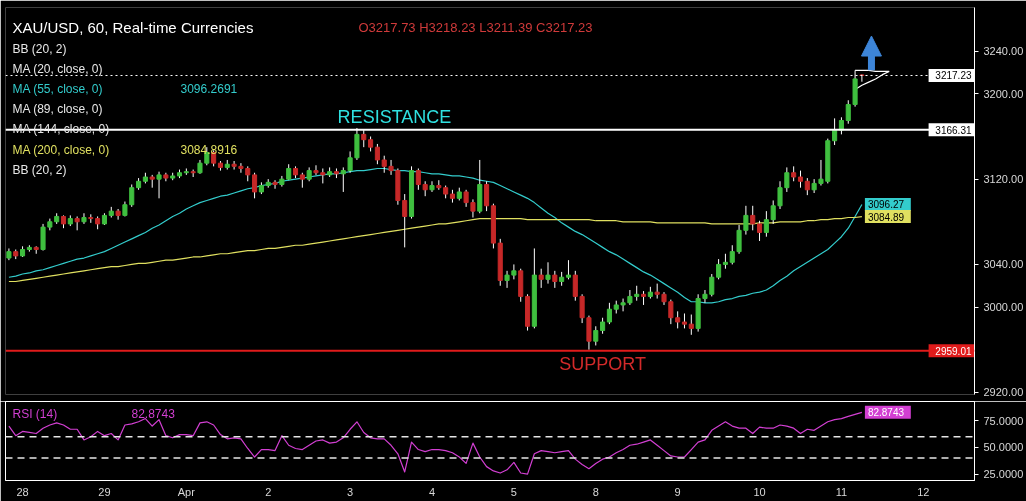 This screenshot has height=501, width=1026. What do you see at coordinates (595, 491) in the screenshot?
I see `x-tick-label: 8` at bounding box center [595, 491].